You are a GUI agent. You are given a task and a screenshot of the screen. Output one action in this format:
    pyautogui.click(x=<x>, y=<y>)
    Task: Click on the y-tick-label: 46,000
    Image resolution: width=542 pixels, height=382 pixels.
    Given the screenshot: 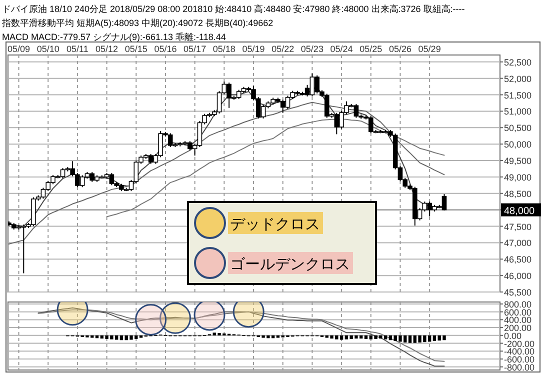 What is the action you would take?
    pyautogui.click(x=518, y=276)
    